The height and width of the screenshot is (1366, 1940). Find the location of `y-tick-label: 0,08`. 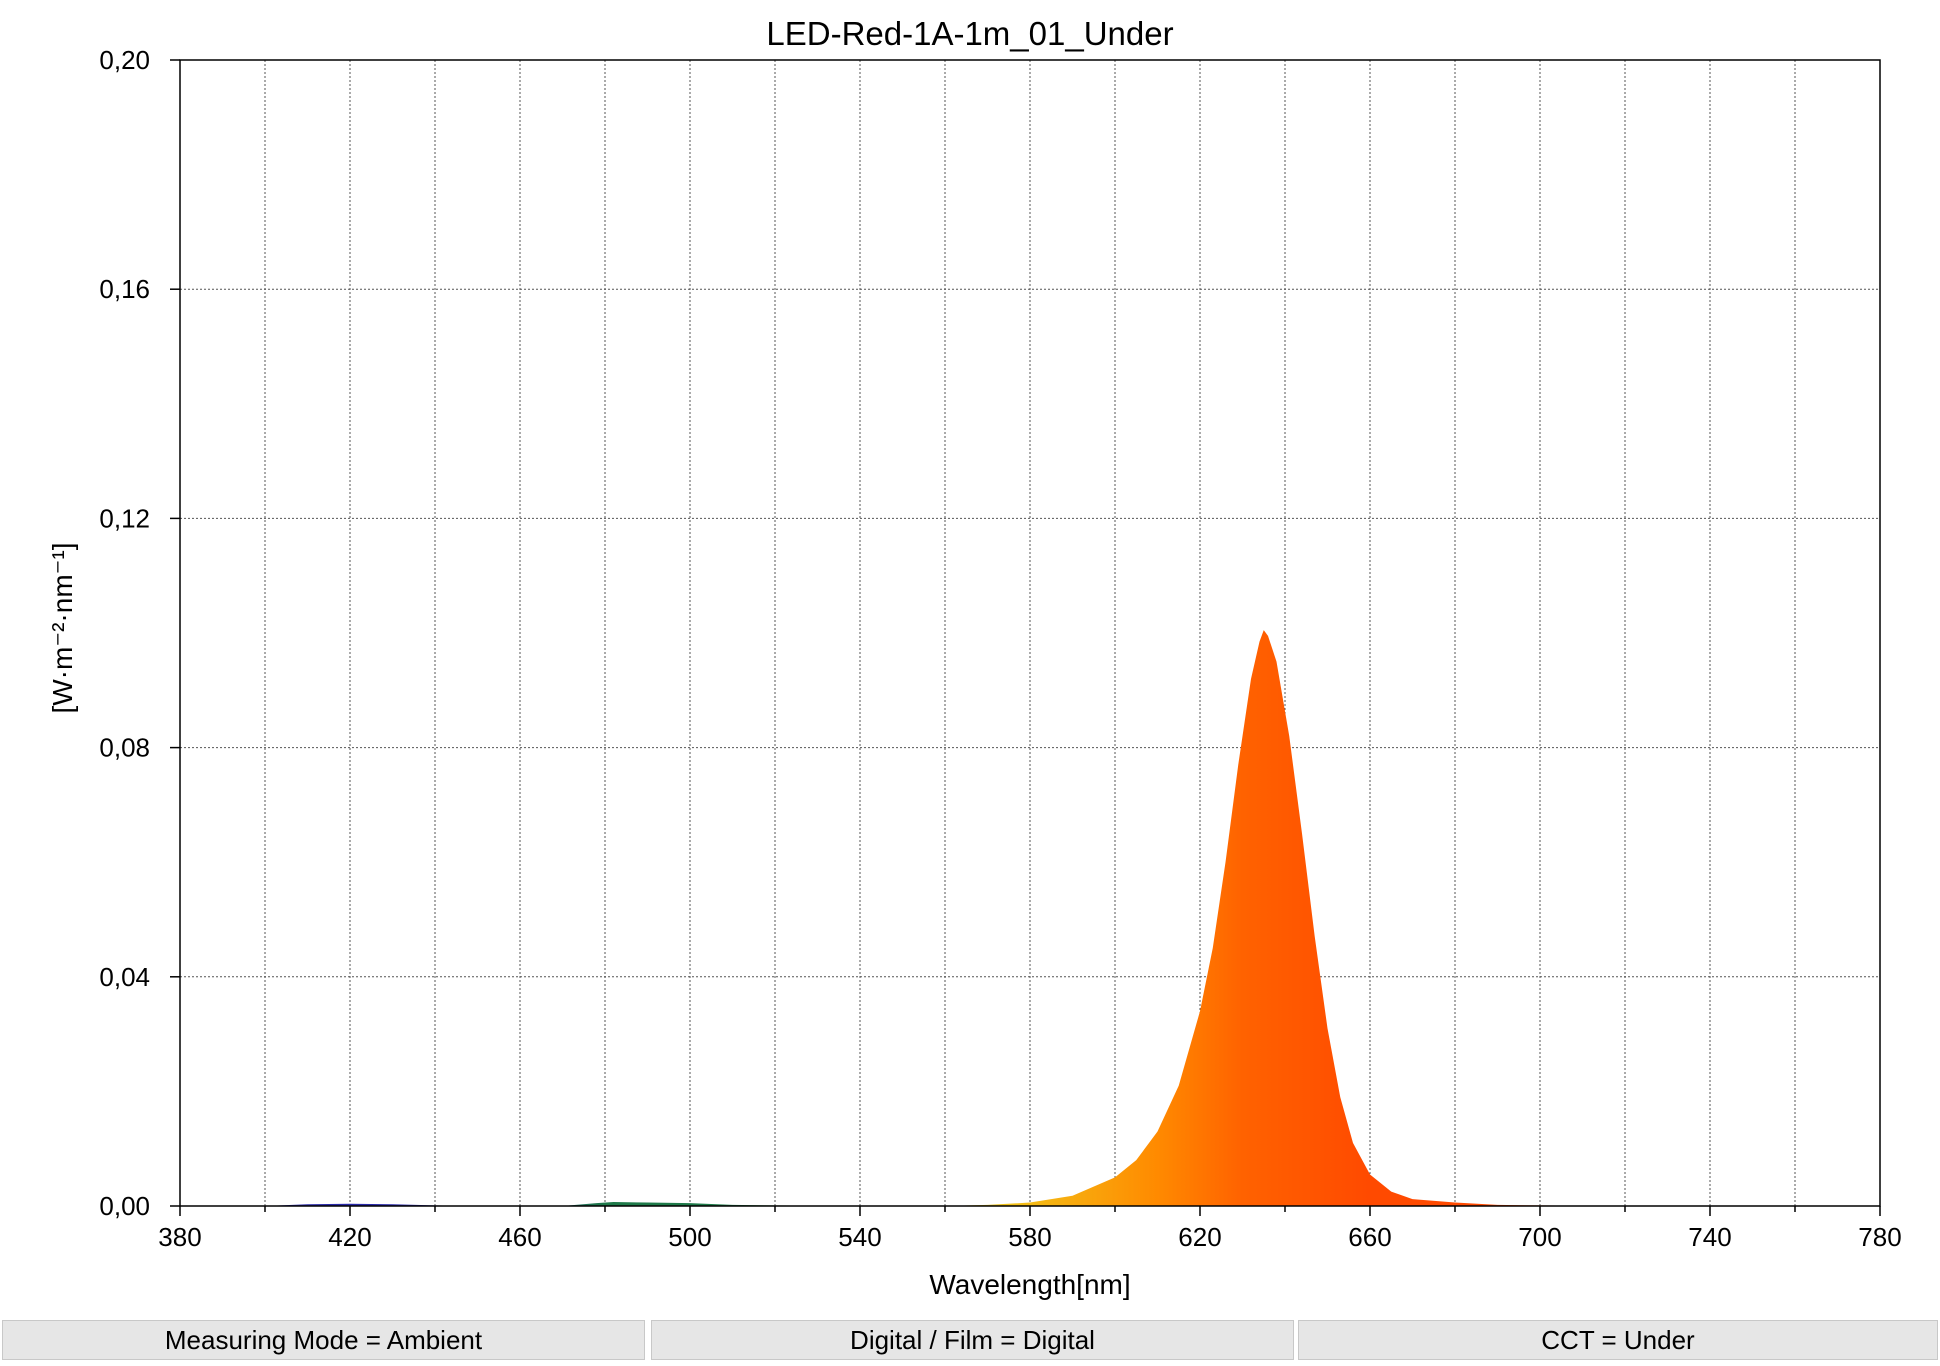

y-tick-label: 0,08 is located at coordinates (124, 748).